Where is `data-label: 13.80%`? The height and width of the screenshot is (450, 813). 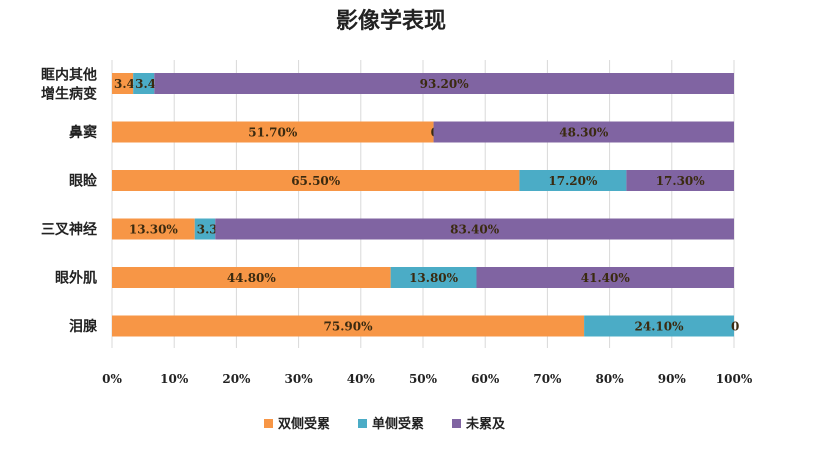
data-label: 13.80% is located at coordinates (434, 278).